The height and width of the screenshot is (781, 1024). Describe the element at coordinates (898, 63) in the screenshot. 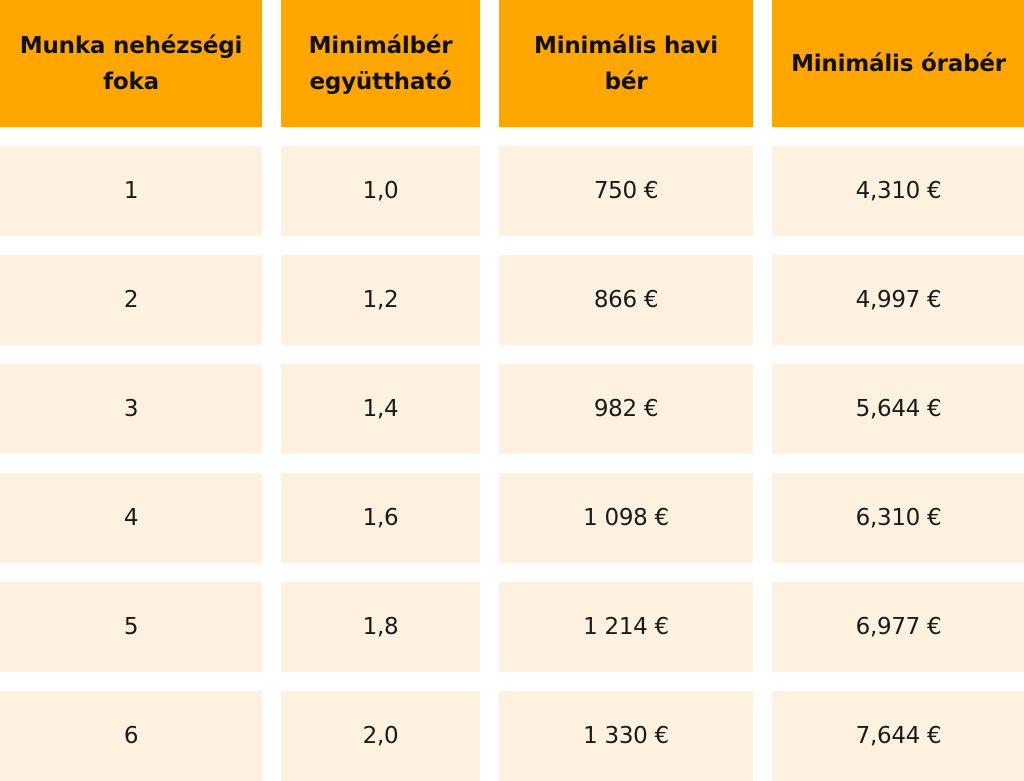

I see `header-hourly-wage: Minimális órabér` at that location.